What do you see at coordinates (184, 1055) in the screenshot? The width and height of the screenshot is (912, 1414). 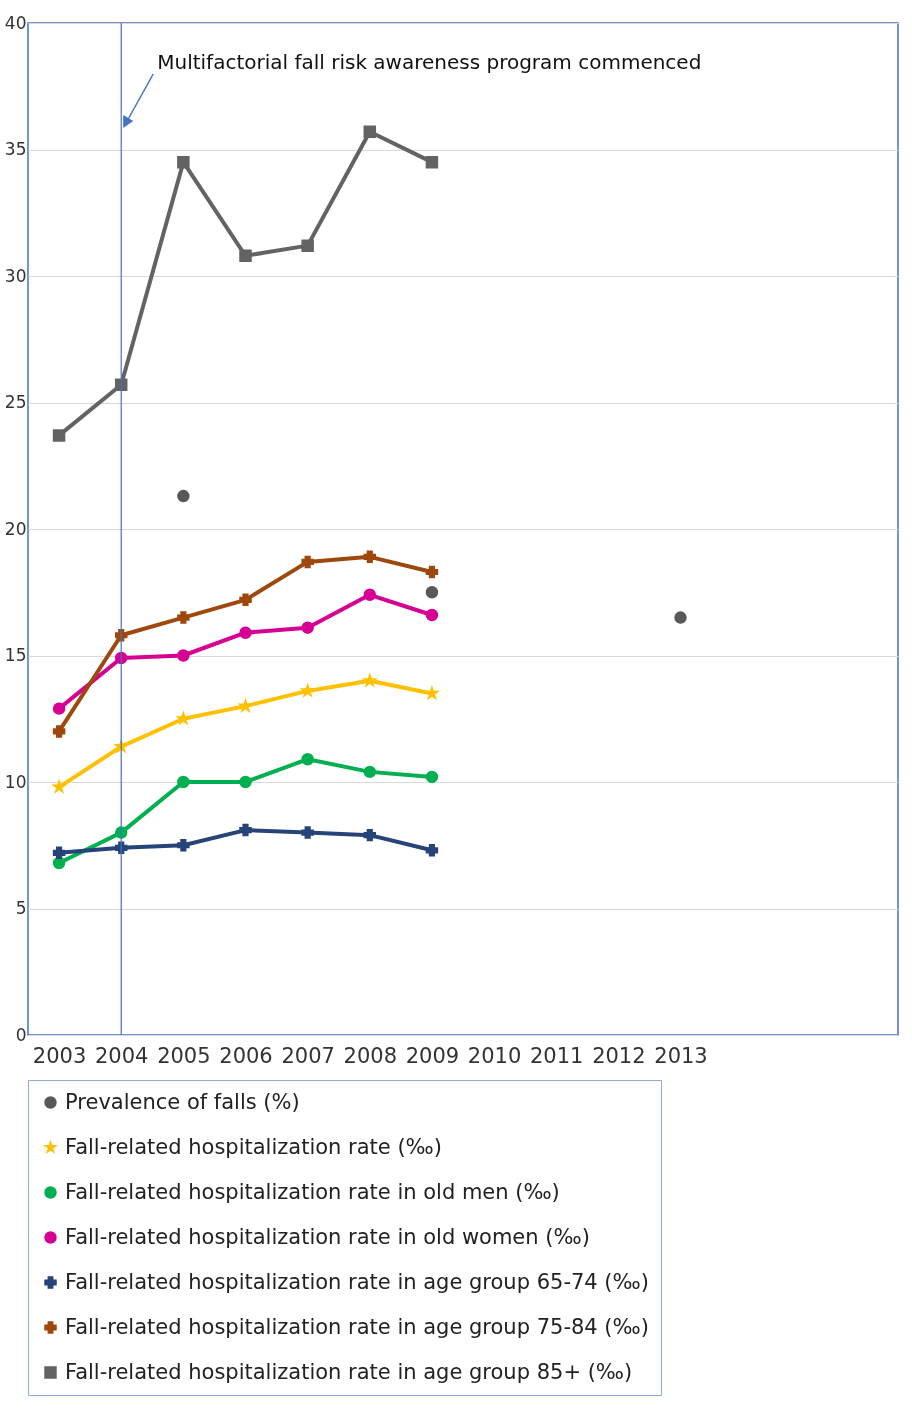 I see `x-tick-label: 2005` at bounding box center [184, 1055].